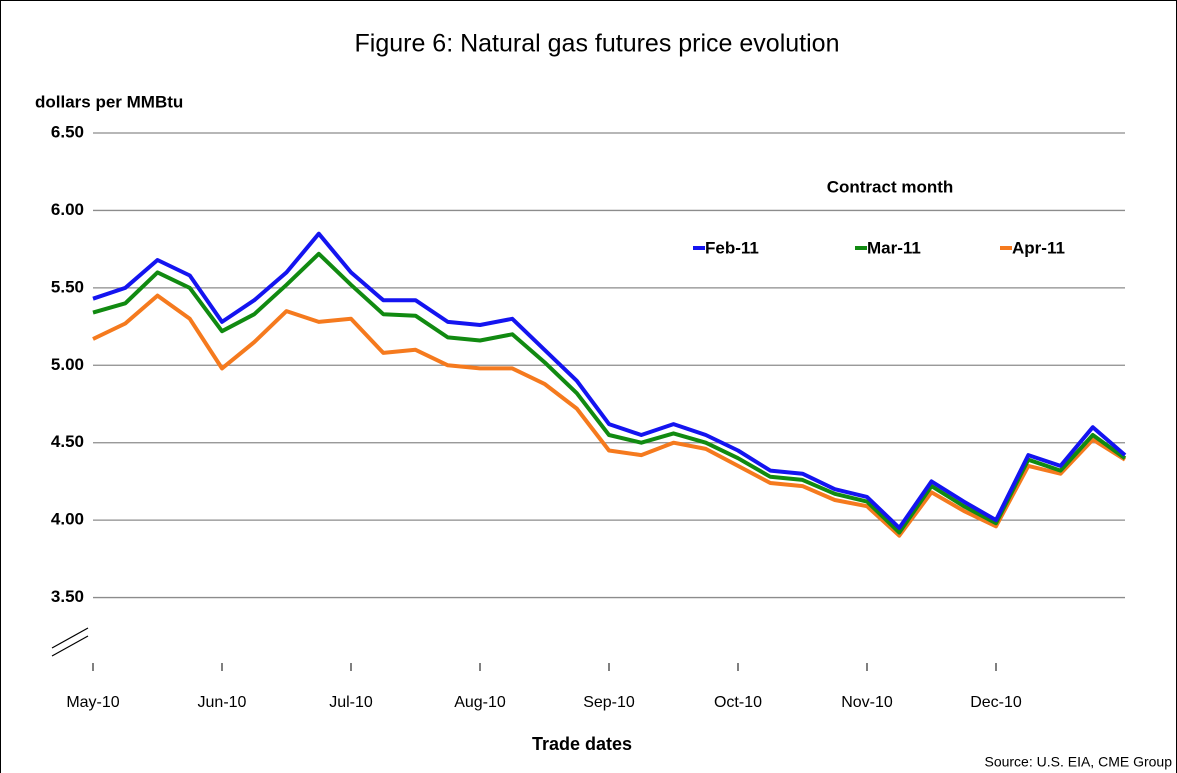  What do you see at coordinates (582, 744) in the screenshot?
I see `x-axis-label: Trade dates` at bounding box center [582, 744].